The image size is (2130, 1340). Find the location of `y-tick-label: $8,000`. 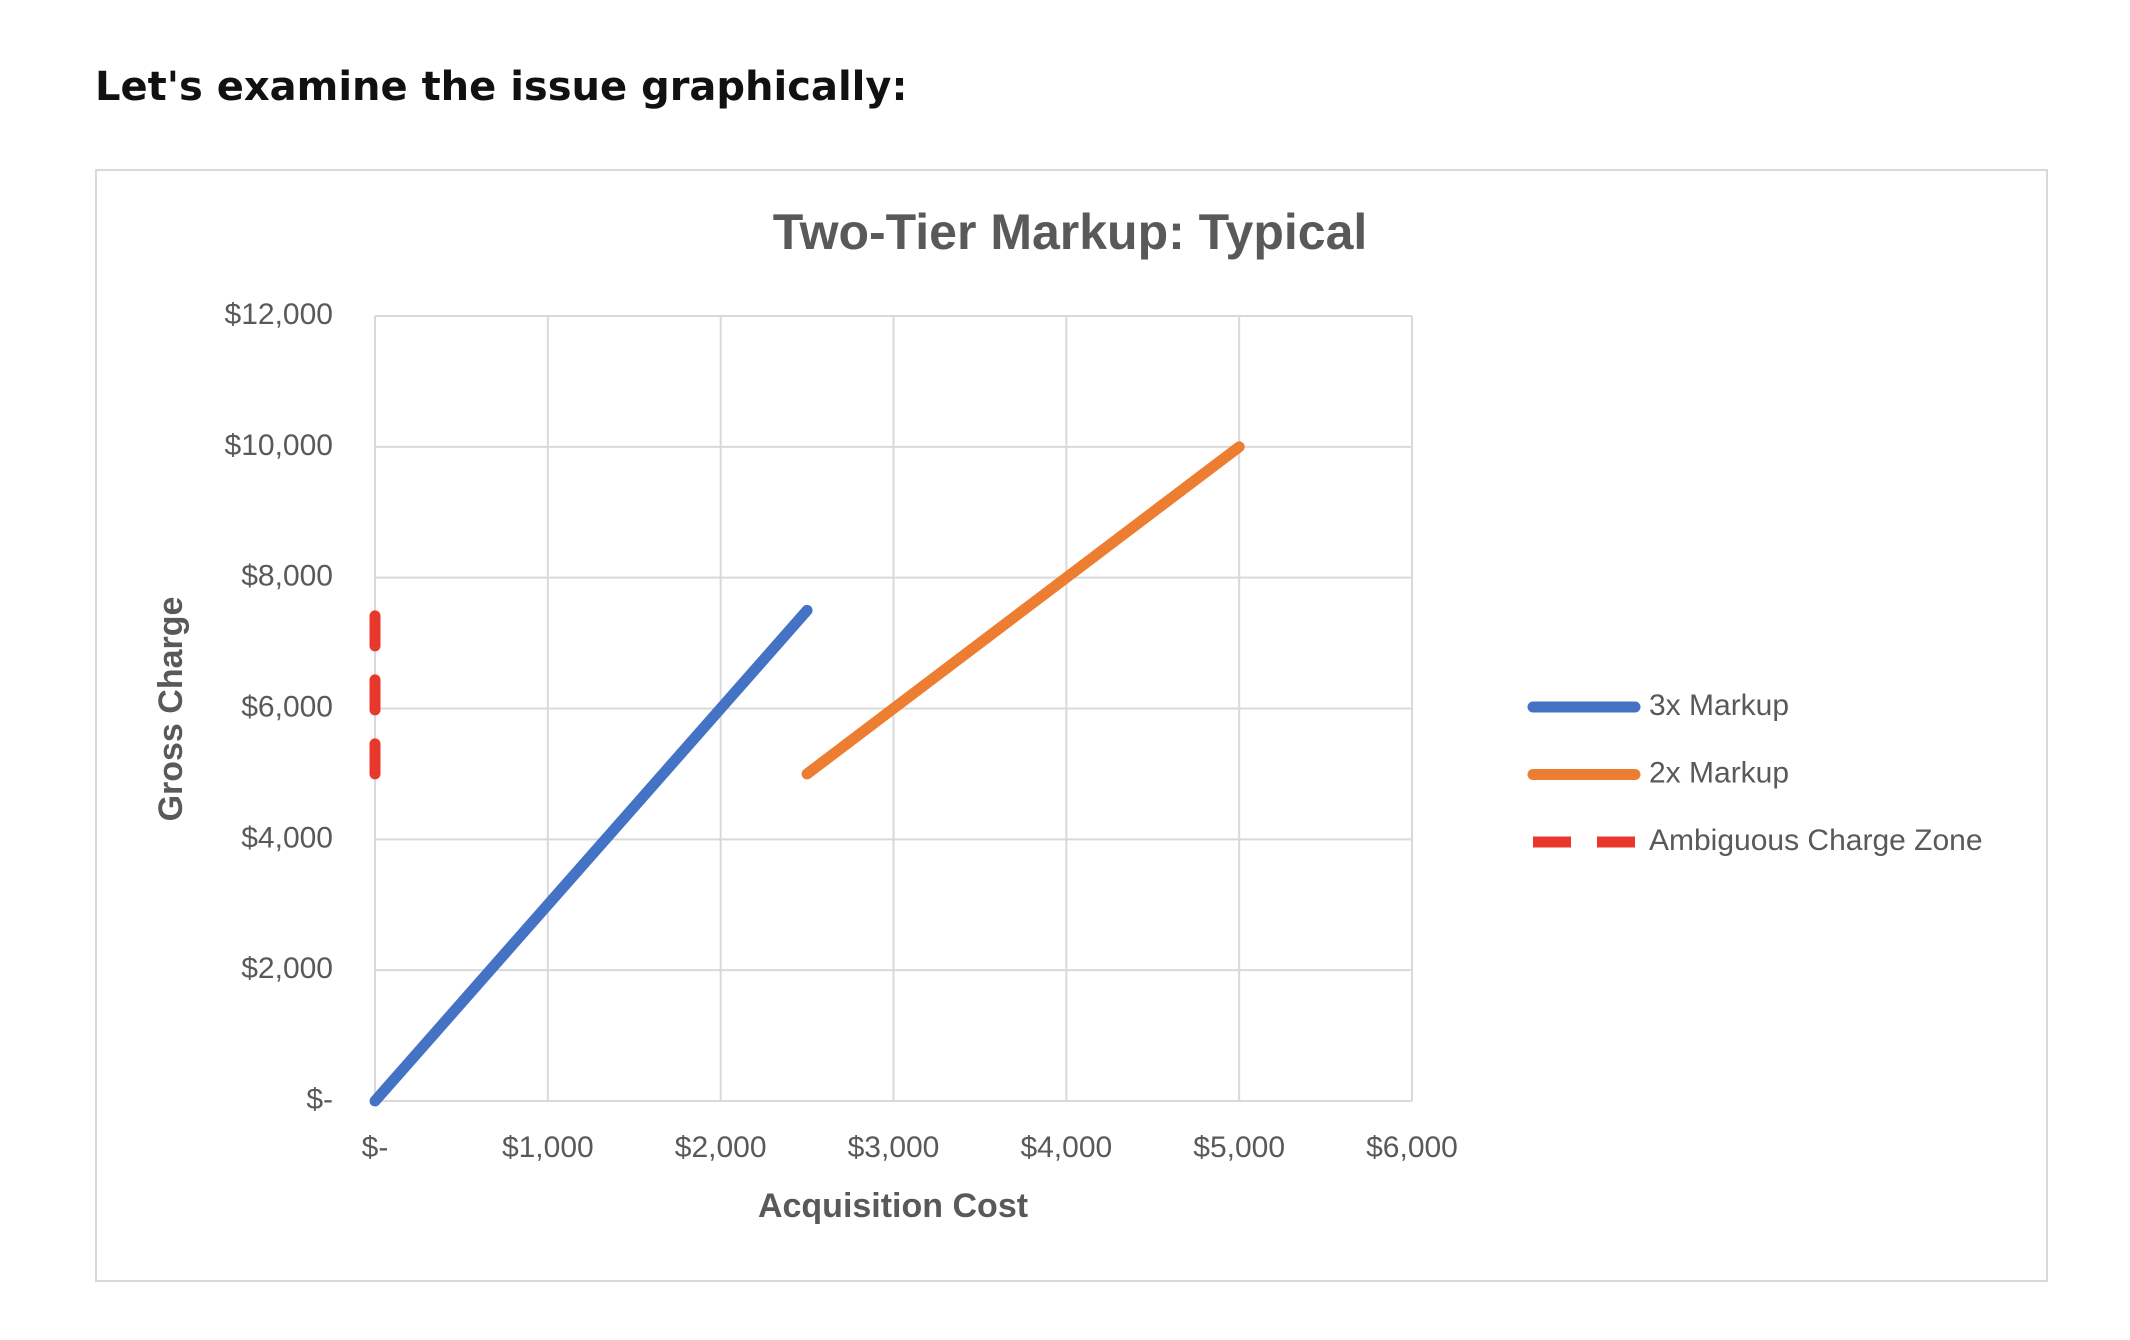

y-tick-label: $8,000 is located at coordinates (287, 576).